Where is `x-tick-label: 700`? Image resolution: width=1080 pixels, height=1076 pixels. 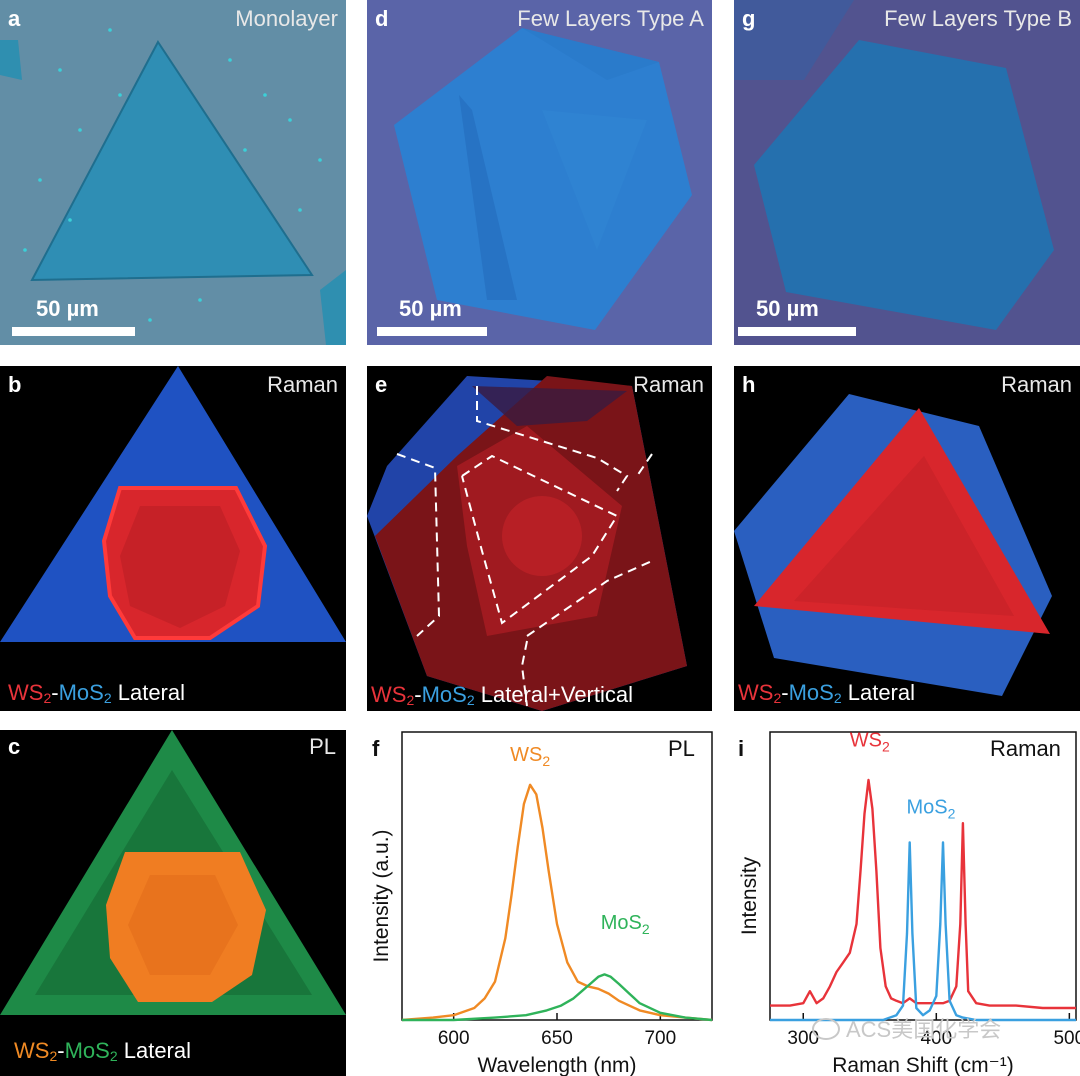 x-tick-label: 700 is located at coordinates (660, 1038).